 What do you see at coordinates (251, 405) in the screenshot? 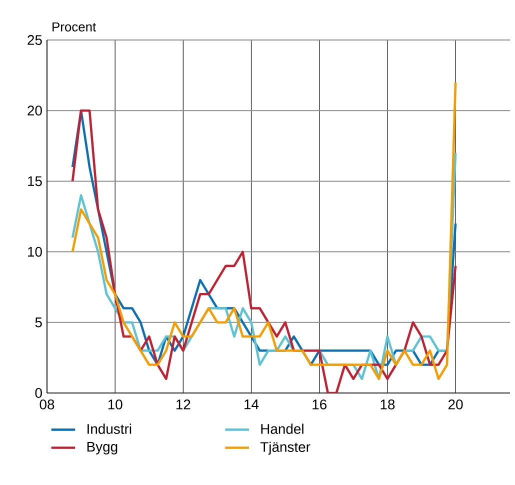
I see `x-tick-label: 14` at bounding box center [251, 405].